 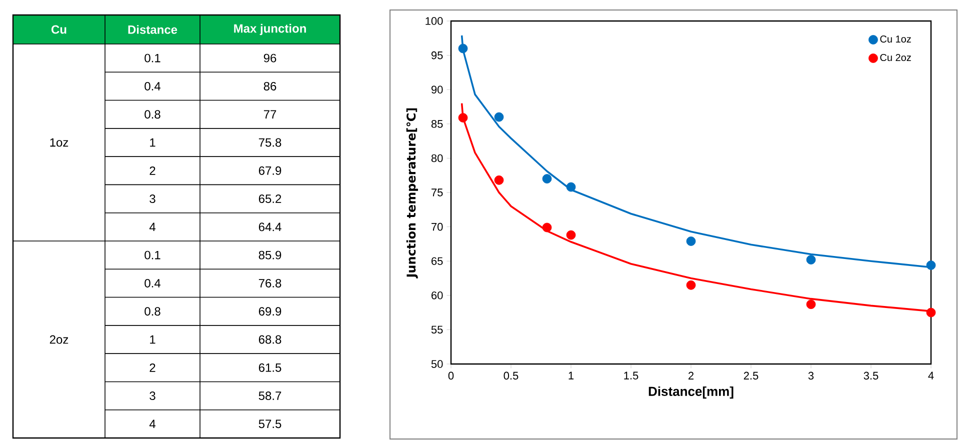 I want to click on category-label: 2oz, so click(x=59, y=339).